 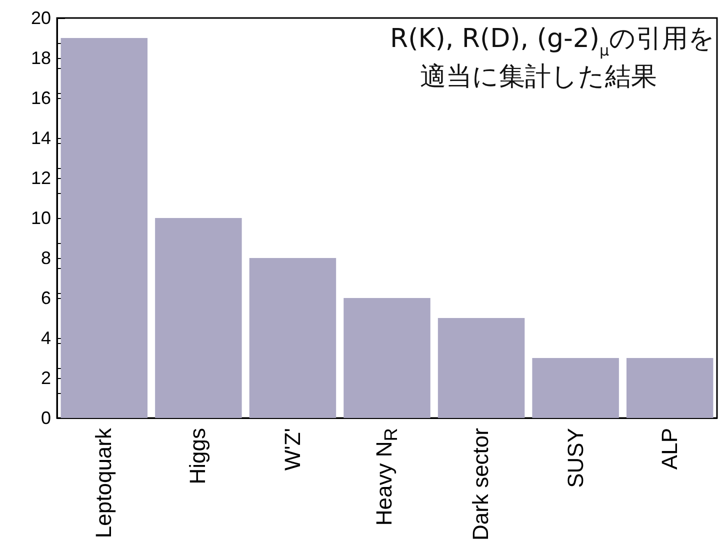 What do you see at coordinates (40, 58) in the screenshot?
I see `y-tick-label: 18` at bounding box center [40, 58].